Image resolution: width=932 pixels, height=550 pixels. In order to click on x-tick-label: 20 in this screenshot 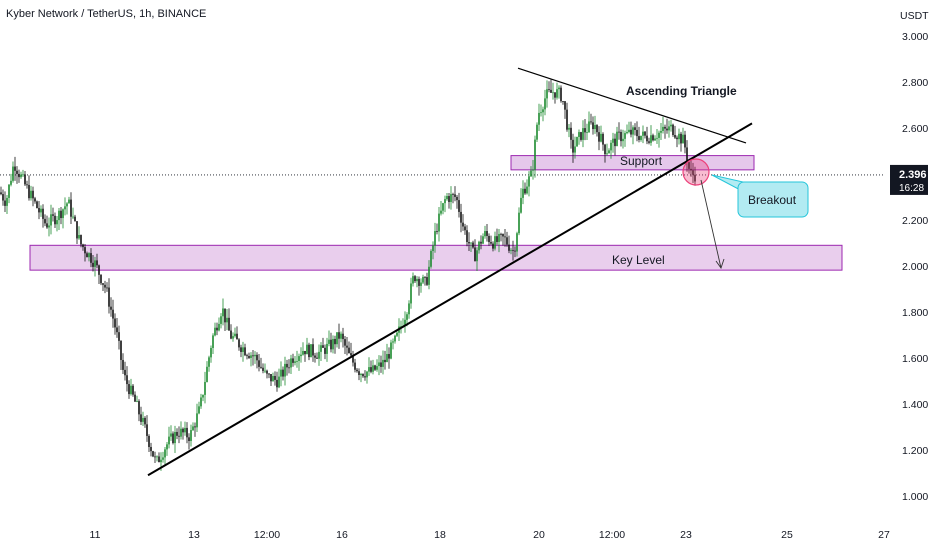, I will do `click(539, 535)`.